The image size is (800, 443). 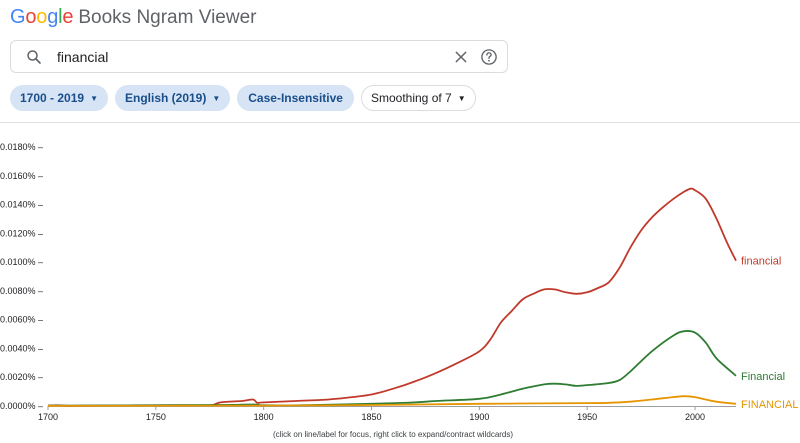 I want to click on y-tick-label: 0.0020% –, so click(x=21, y=377).